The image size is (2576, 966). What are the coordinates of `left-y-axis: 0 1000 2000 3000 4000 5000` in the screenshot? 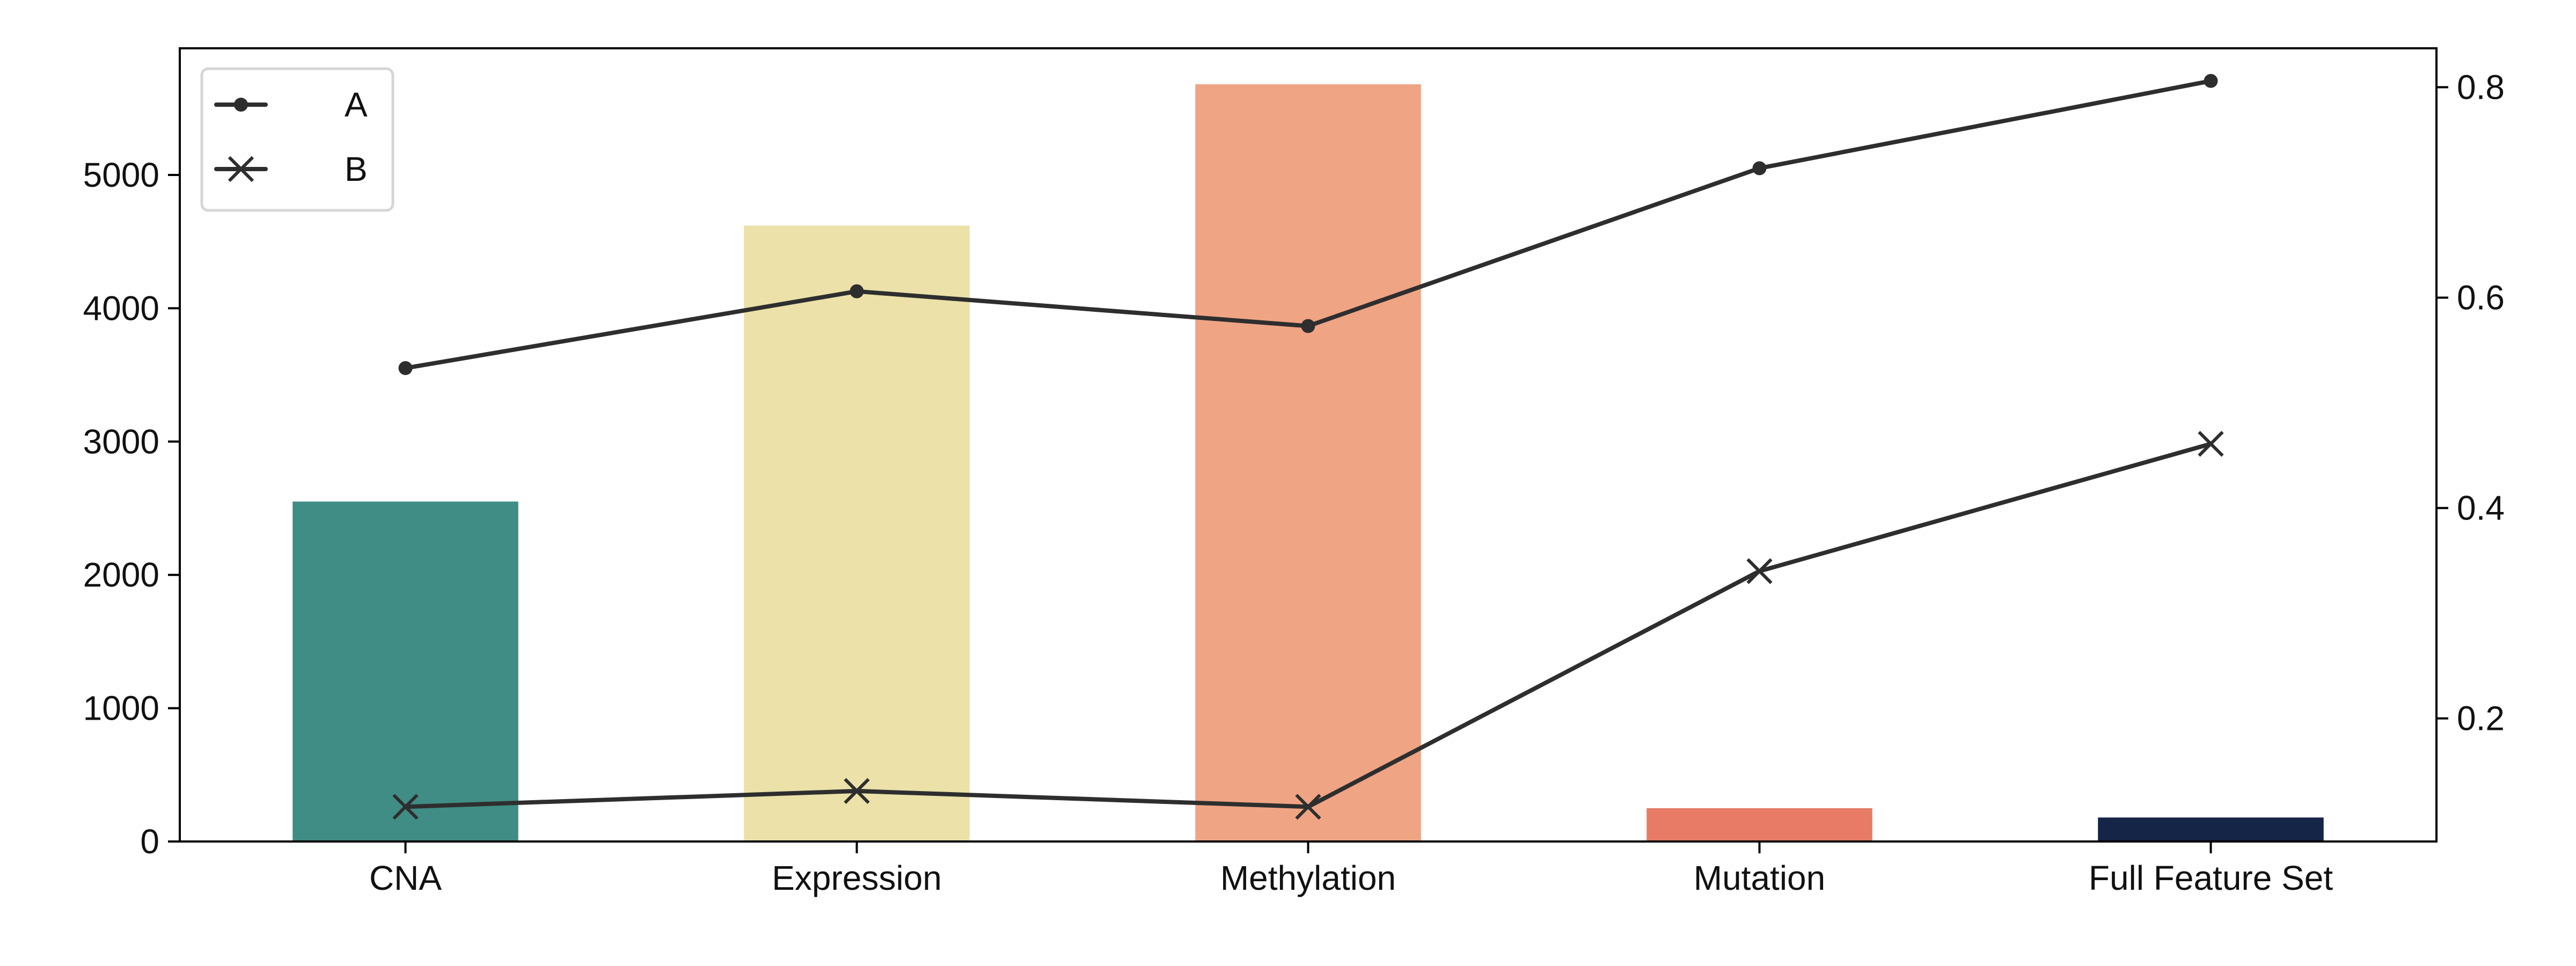 It's located at (131, 508).